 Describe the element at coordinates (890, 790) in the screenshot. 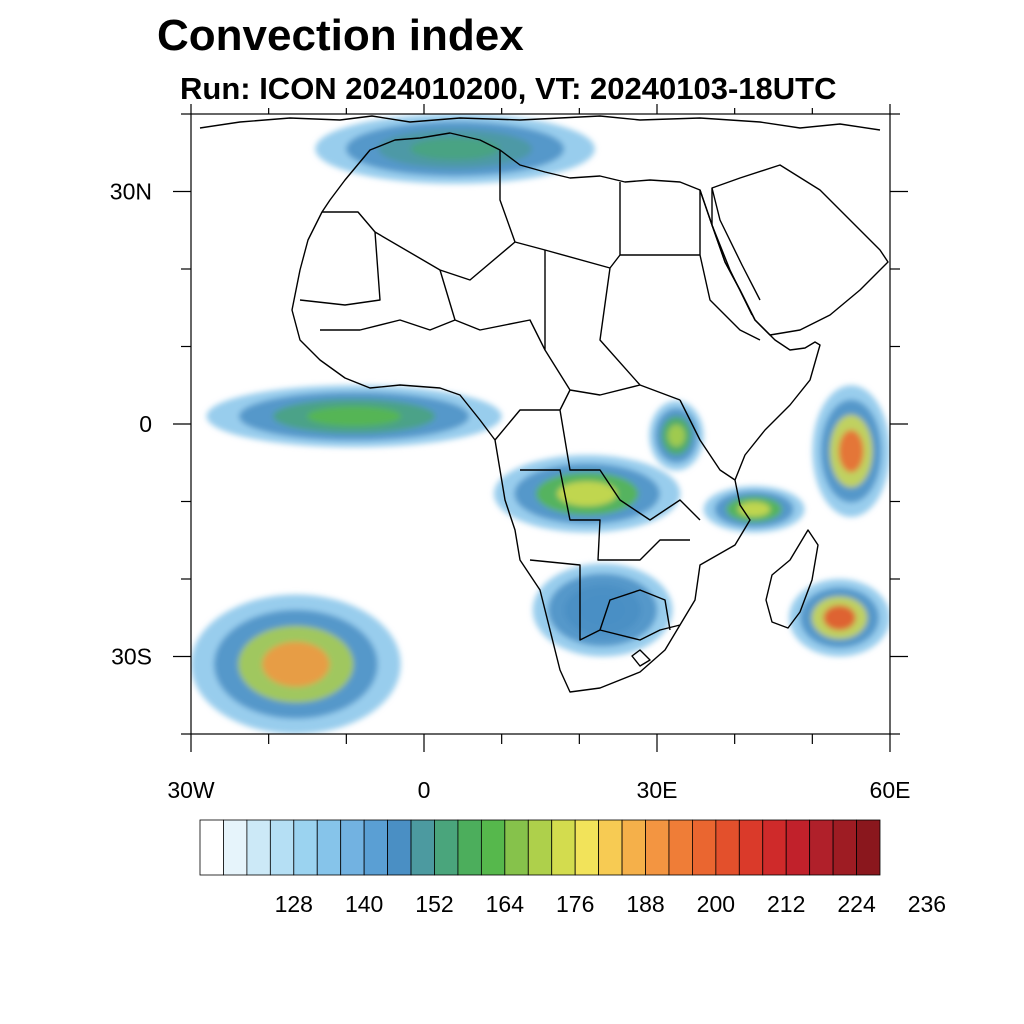

I see `x-tick-label: 60E` at that location.